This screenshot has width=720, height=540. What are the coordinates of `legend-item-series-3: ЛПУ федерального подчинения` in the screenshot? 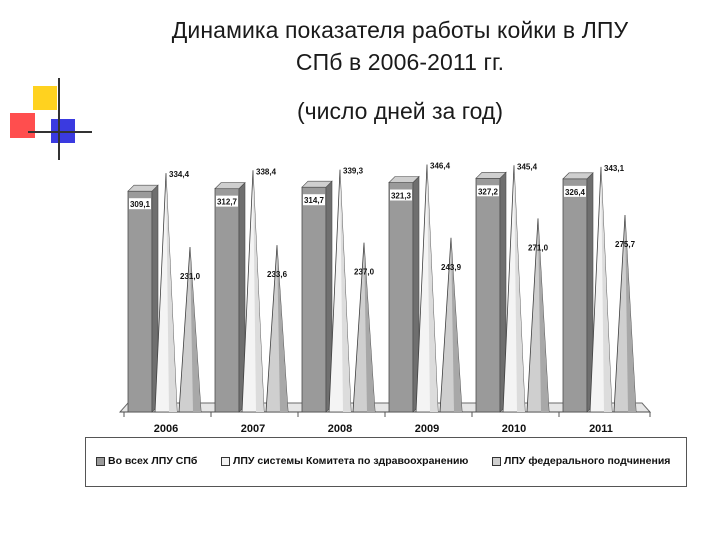 It's located at (581, 461).